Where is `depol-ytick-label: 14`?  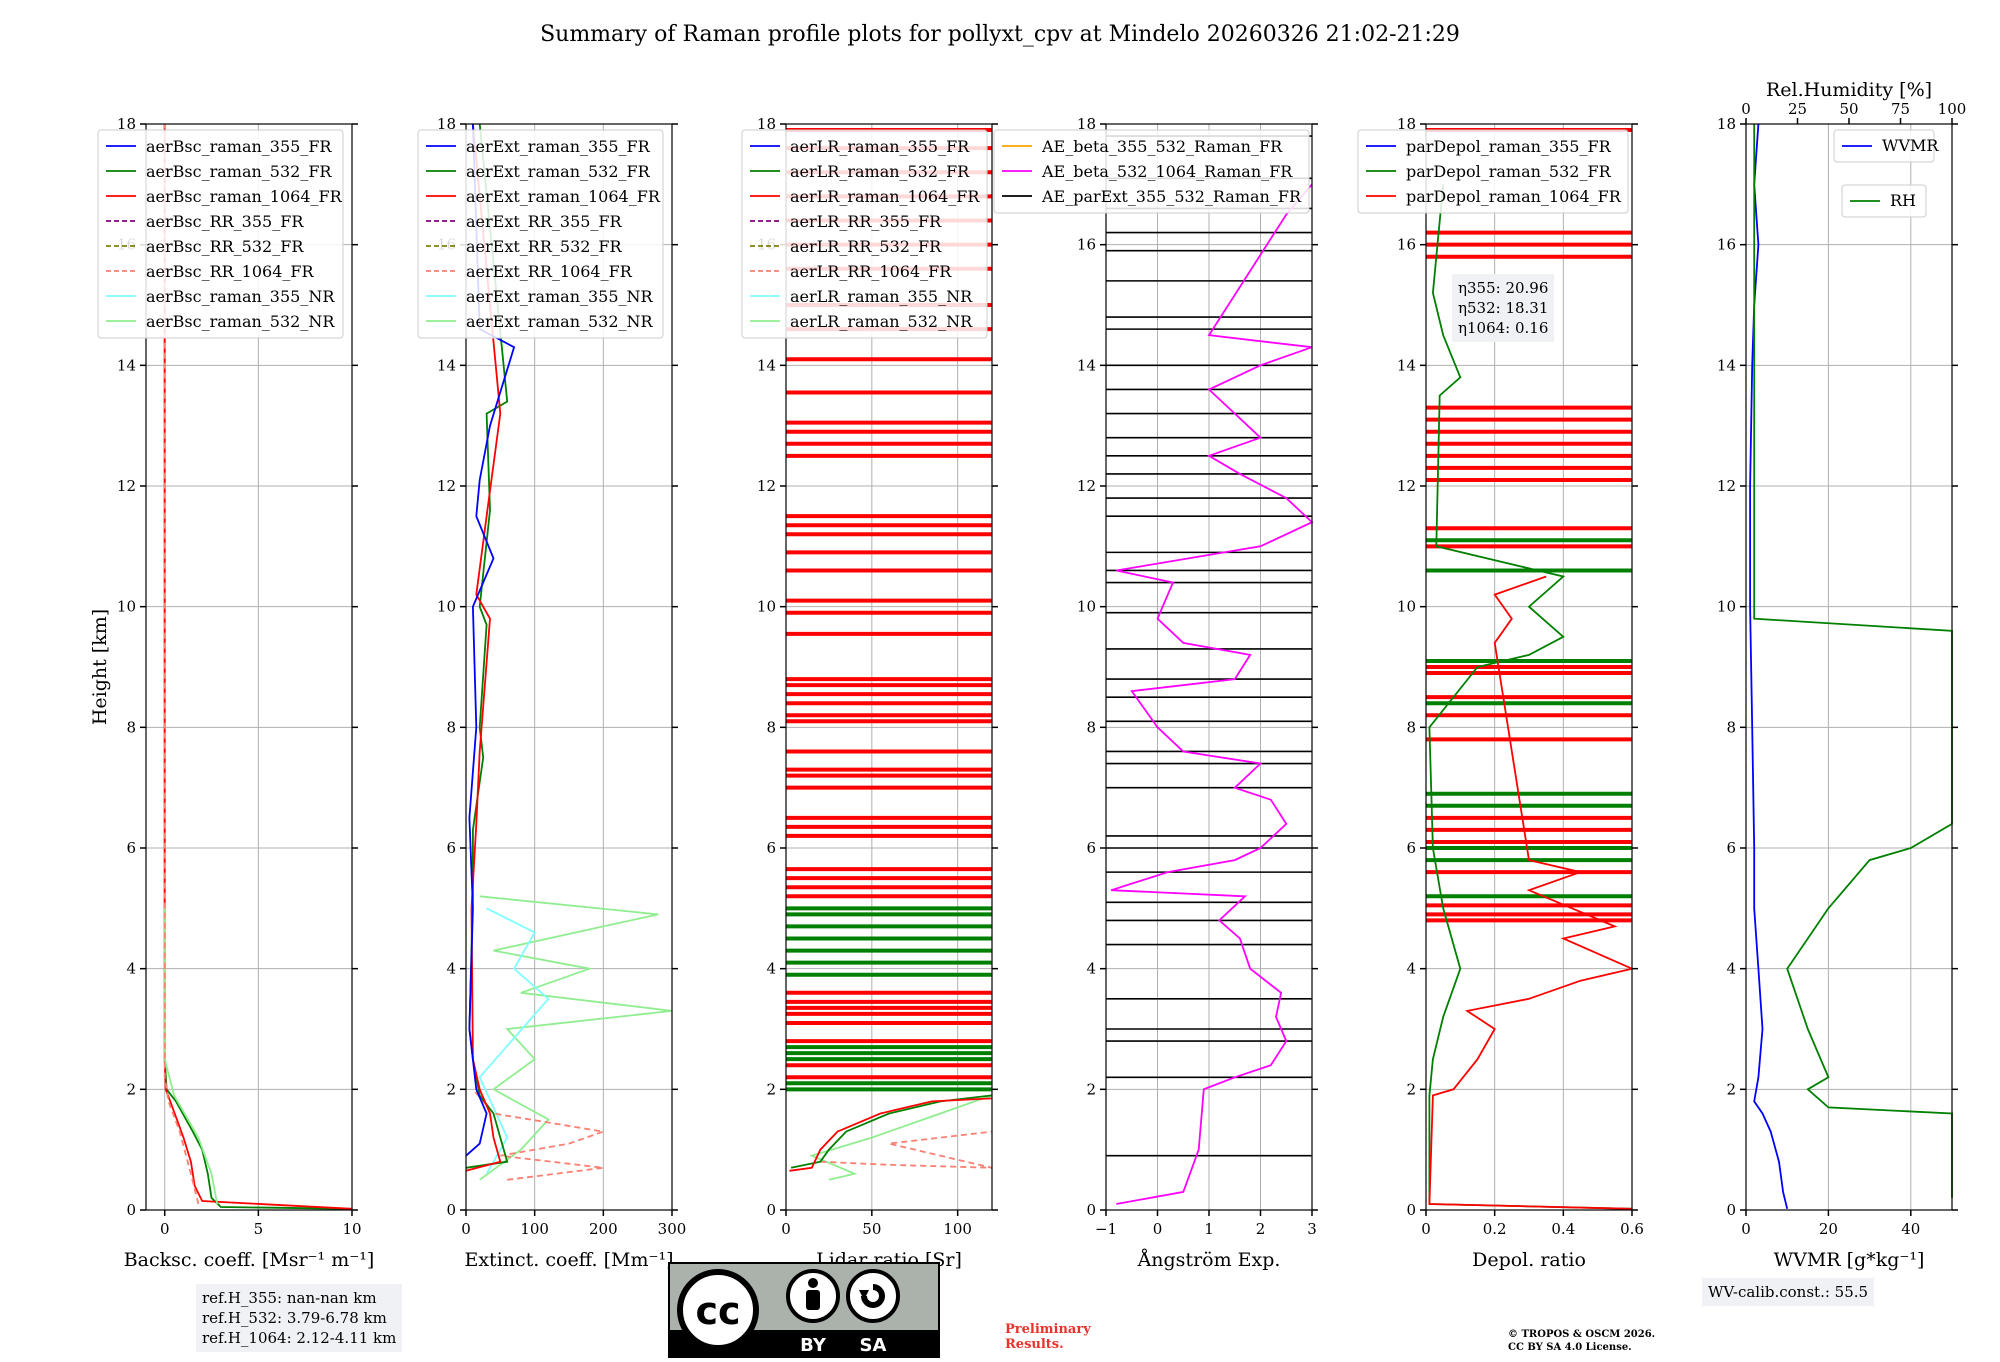 depol-ytick-label: 14 is located at coordinates (1406, 365).